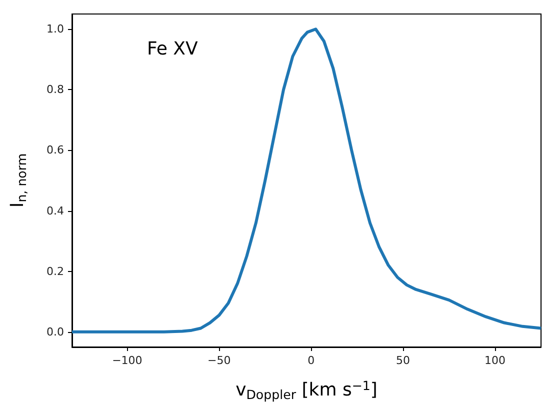 The image size is (542, 406). I want to click on y-tick-label: 0.8, so click(55, 89).